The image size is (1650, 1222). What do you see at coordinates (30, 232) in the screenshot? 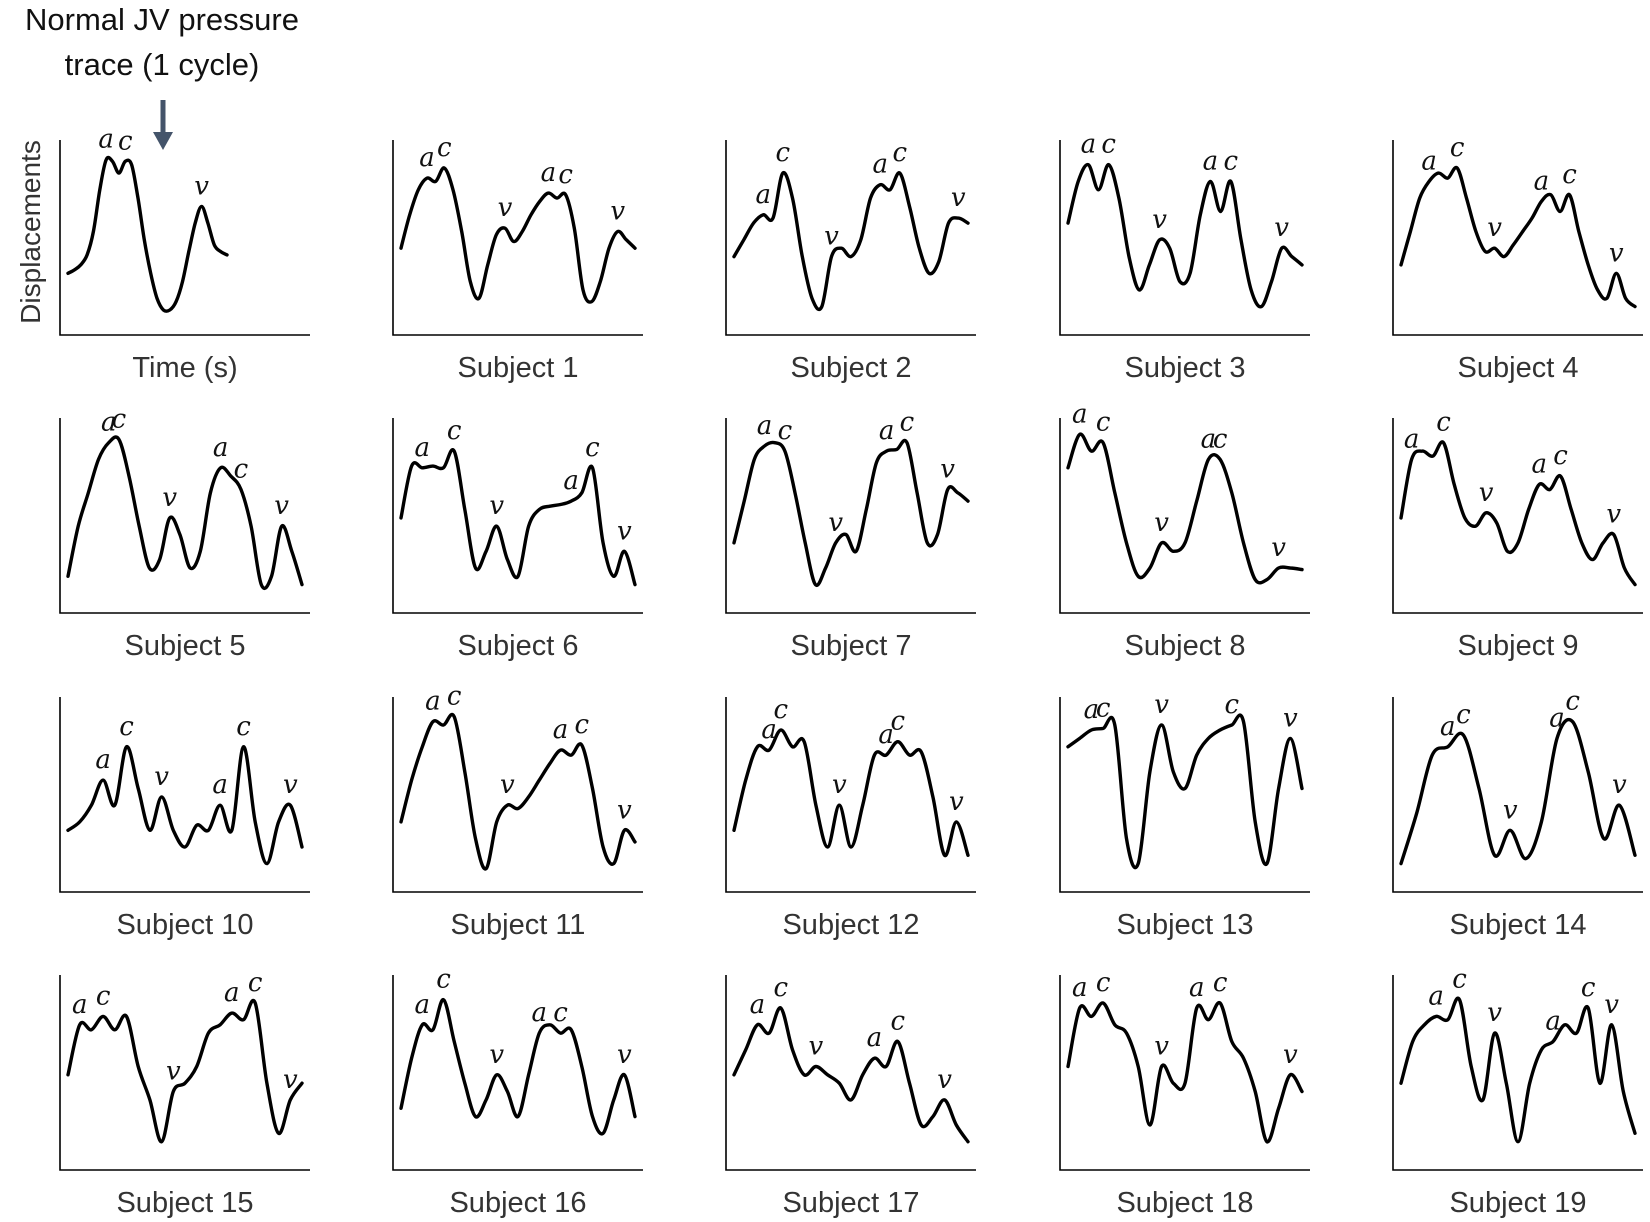
I see `y-axis-label: Displacements` at bounding box center [30, 232].